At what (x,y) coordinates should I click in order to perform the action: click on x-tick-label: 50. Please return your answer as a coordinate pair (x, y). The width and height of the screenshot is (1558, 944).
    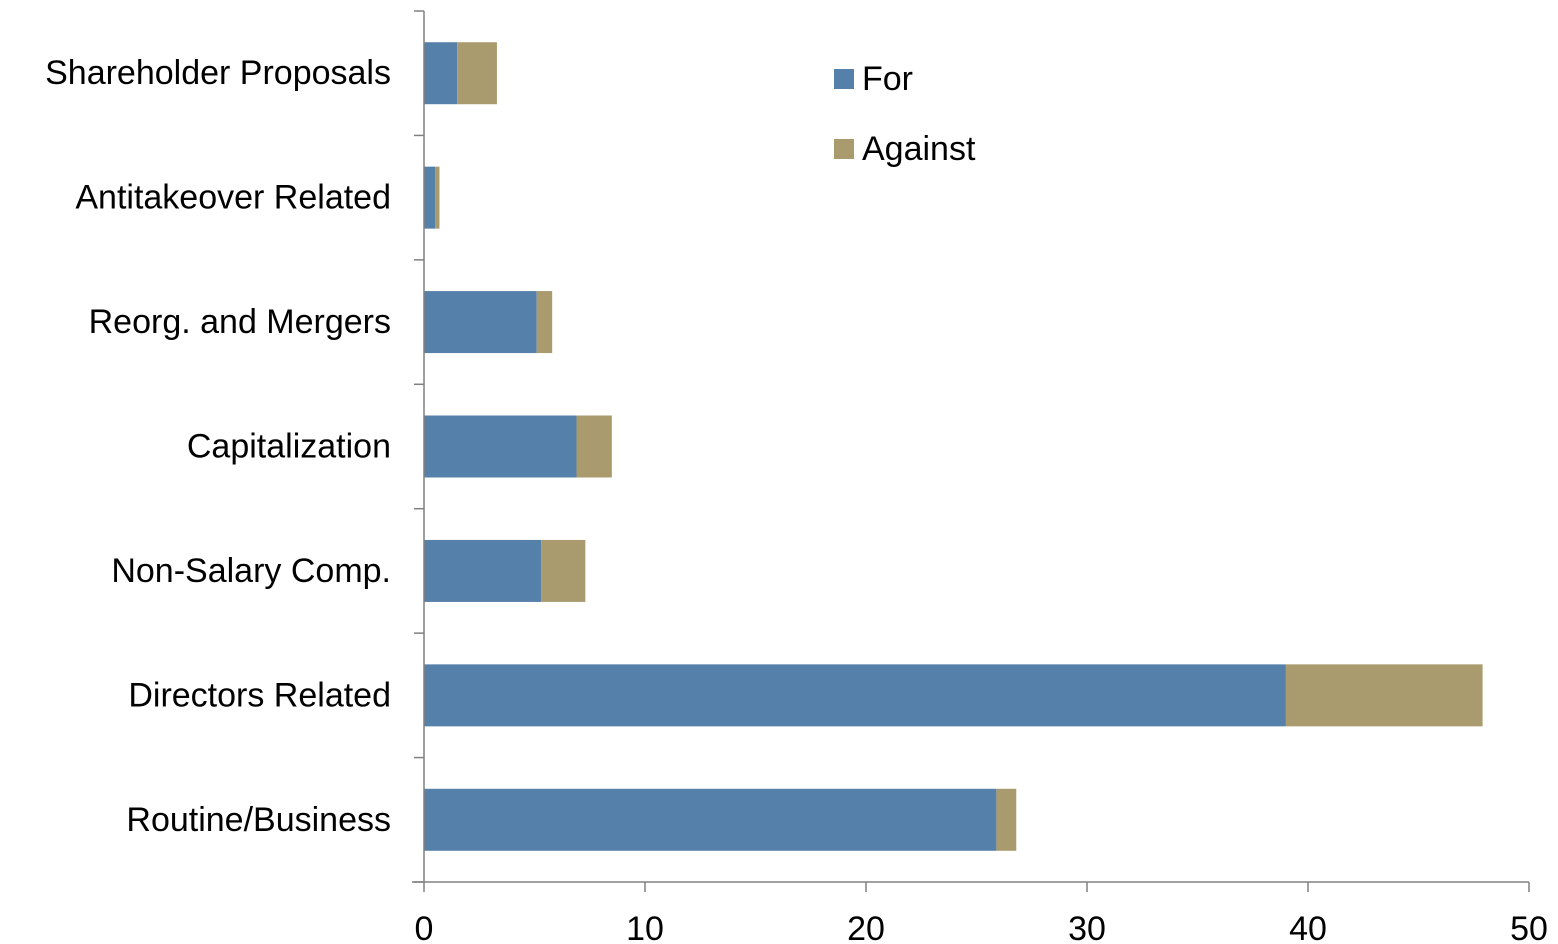
    Looking at the image, I should click on (1529, 927).